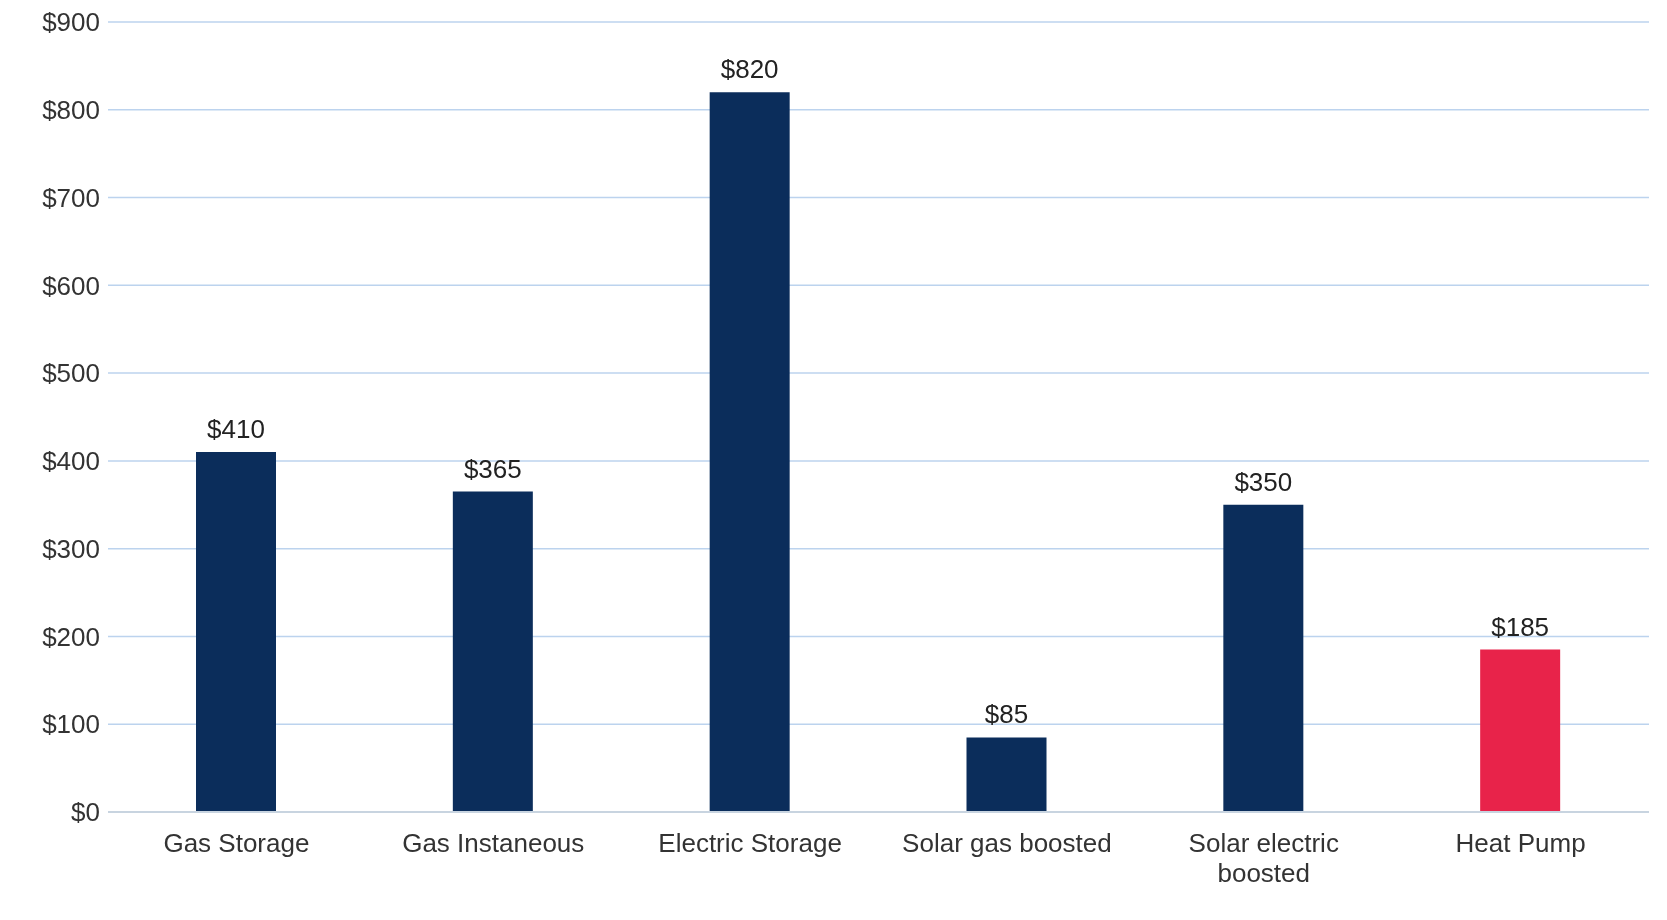 This screenshot has width=1667, height=920. Describe the element at coordinates (1520, 626) in the screenshot. I see `data-label: $185` at that location.